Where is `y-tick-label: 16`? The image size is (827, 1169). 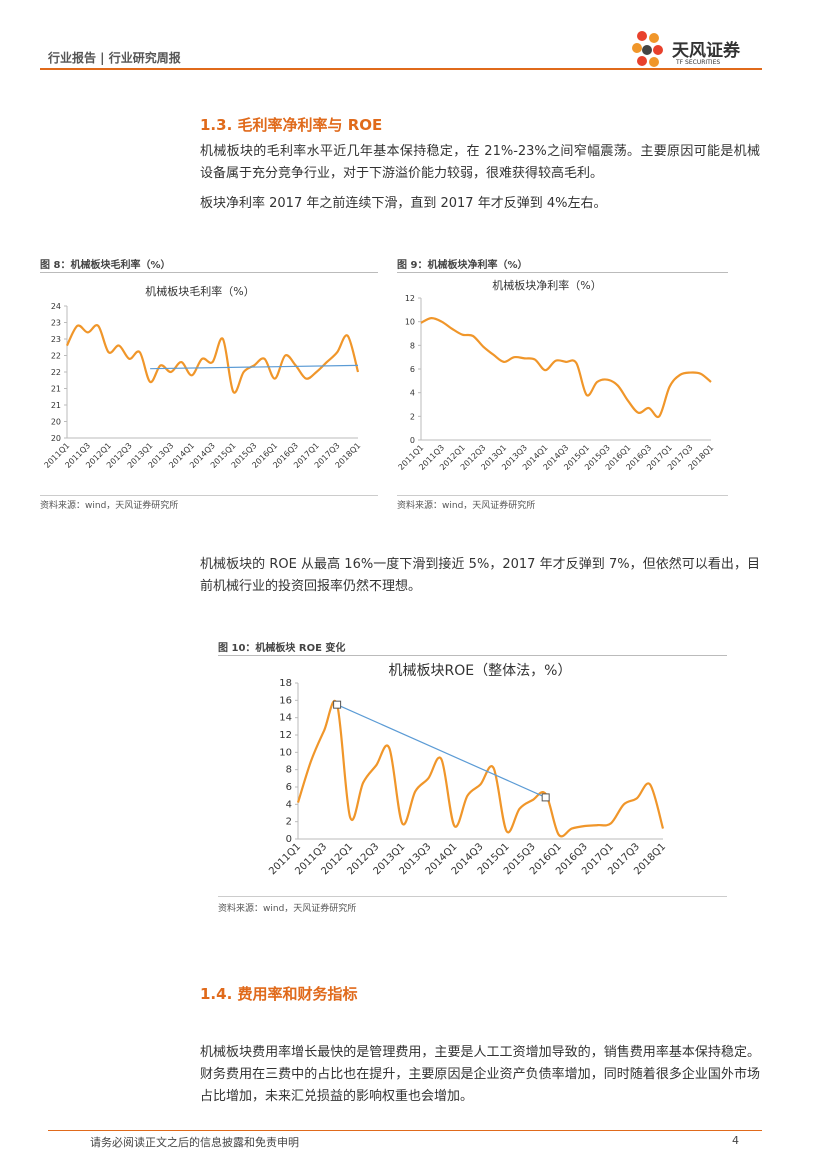
y-tick-label: 16 is located at coordinates (285, 700).